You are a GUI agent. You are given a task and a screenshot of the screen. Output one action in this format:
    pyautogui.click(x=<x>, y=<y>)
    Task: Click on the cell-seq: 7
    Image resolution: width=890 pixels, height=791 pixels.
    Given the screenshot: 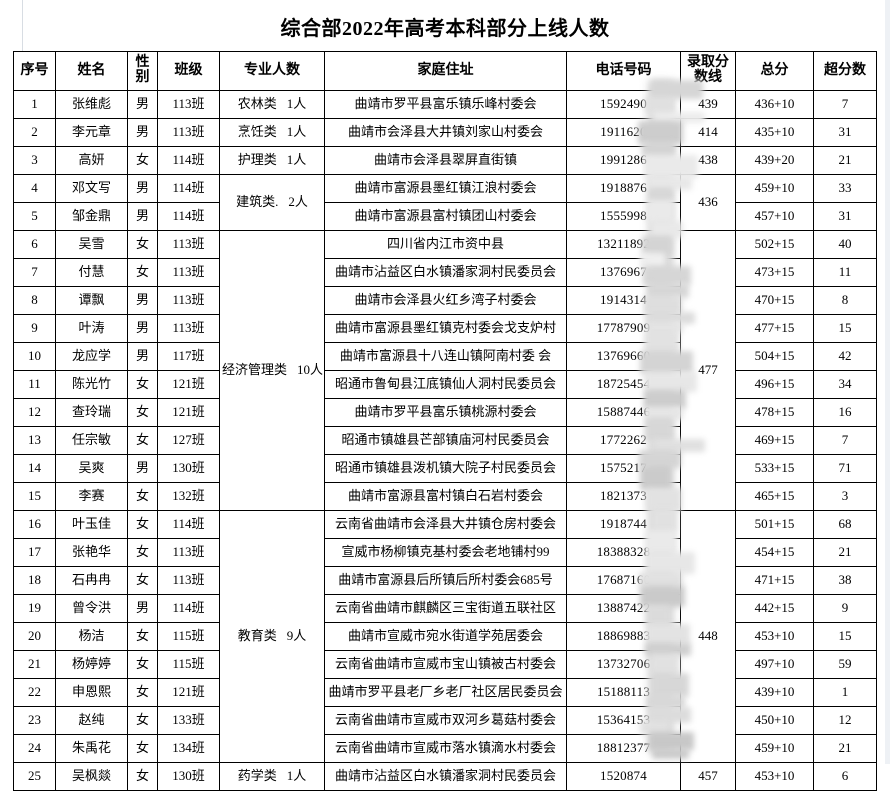 What is the action you would take?
    pyautogui.click(x=34, y=272)
    